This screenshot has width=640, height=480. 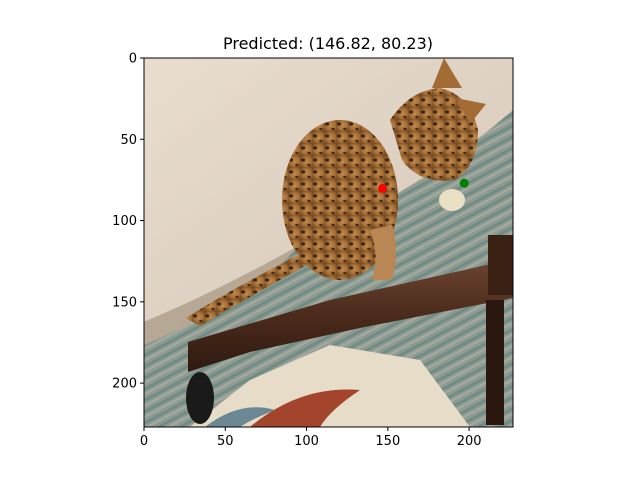 What do you see at coordinates (128, 140) in the screenshot?
I see `y-tick-label: 50` at bounding box center [128, 140].